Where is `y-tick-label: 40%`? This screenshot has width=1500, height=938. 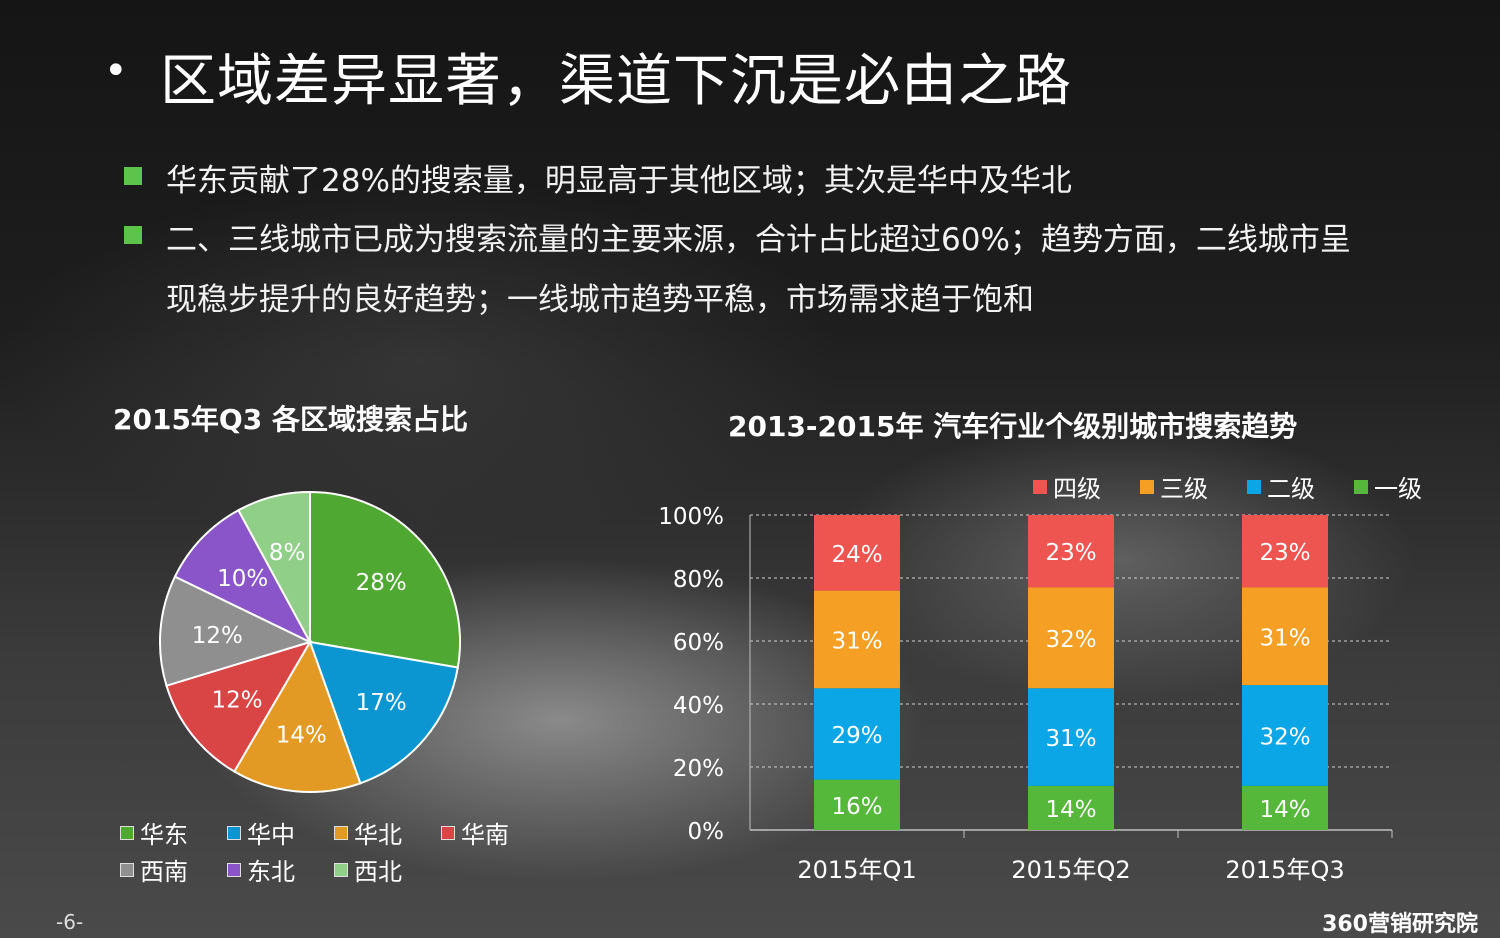
y-tick-label: 40% is located at coordinates (698, 706).